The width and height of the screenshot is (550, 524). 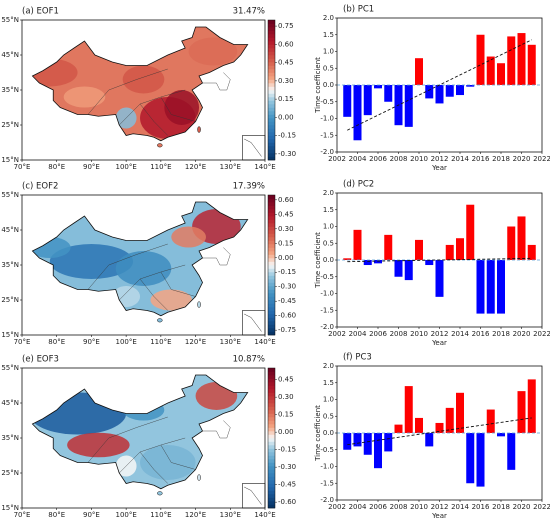 I want to click on x-tick-label: 2016, so click(x=481, y=159).